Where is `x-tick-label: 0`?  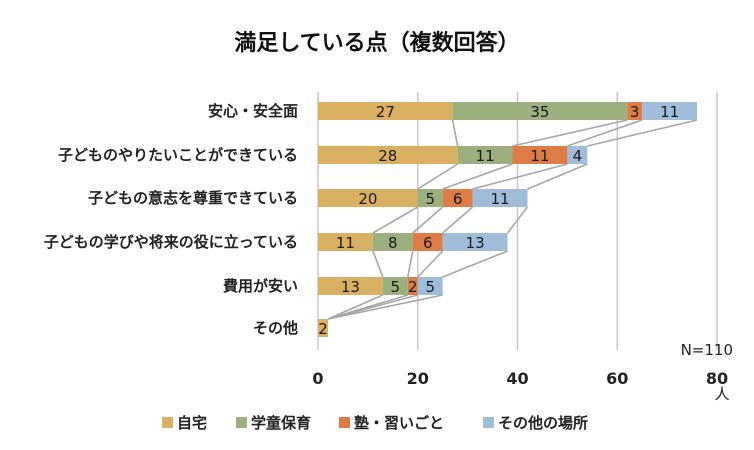
x-tick-label: 0 is located at coordinates (317, 378).